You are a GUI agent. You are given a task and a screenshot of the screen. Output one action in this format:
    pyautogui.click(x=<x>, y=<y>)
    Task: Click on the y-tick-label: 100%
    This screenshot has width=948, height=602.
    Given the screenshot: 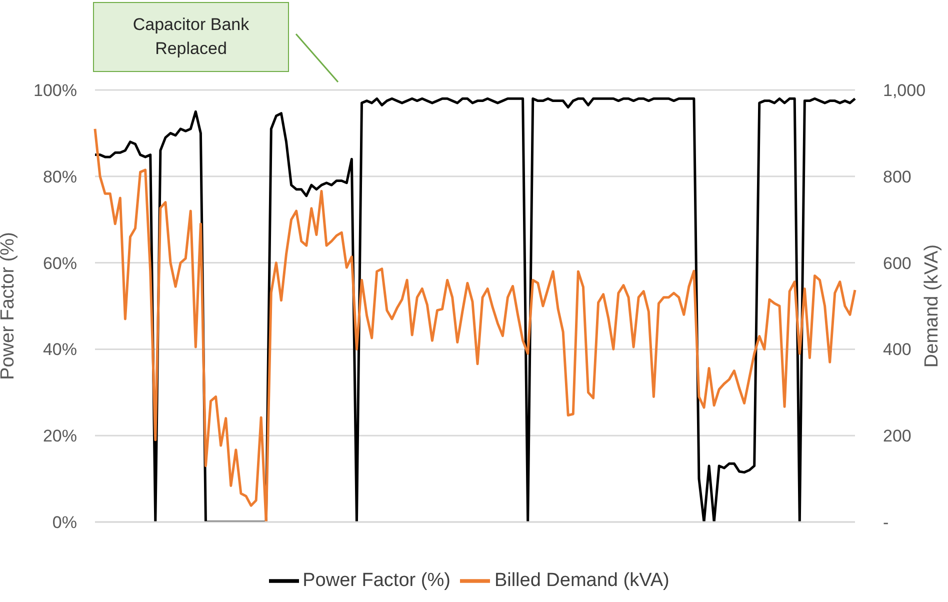 What is the action you would take?
    pyautogui.click(x=55, y=90)
    